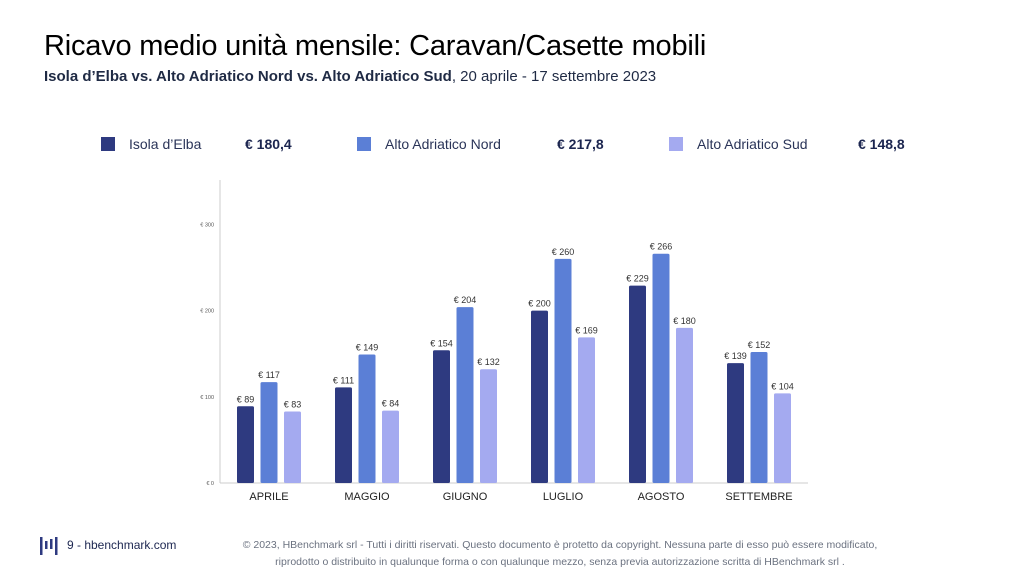  What do you see at coordinates (554, 76) in the screenshot?
I see `subtitle-period: , 20 aprile - 17 settembre 2023` at bounding box center [554, 76].